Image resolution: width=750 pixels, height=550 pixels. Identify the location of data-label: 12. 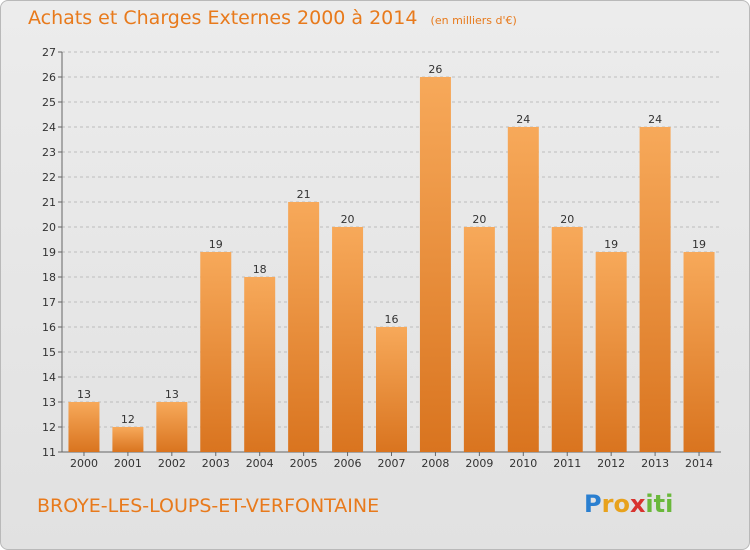
(128, 419).